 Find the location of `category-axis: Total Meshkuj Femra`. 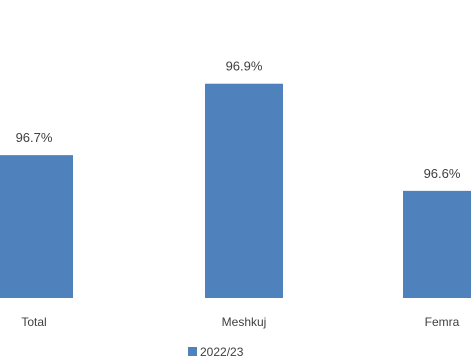

category-axis: Total Meshkuj Femra is located at coordinates (240, 322).